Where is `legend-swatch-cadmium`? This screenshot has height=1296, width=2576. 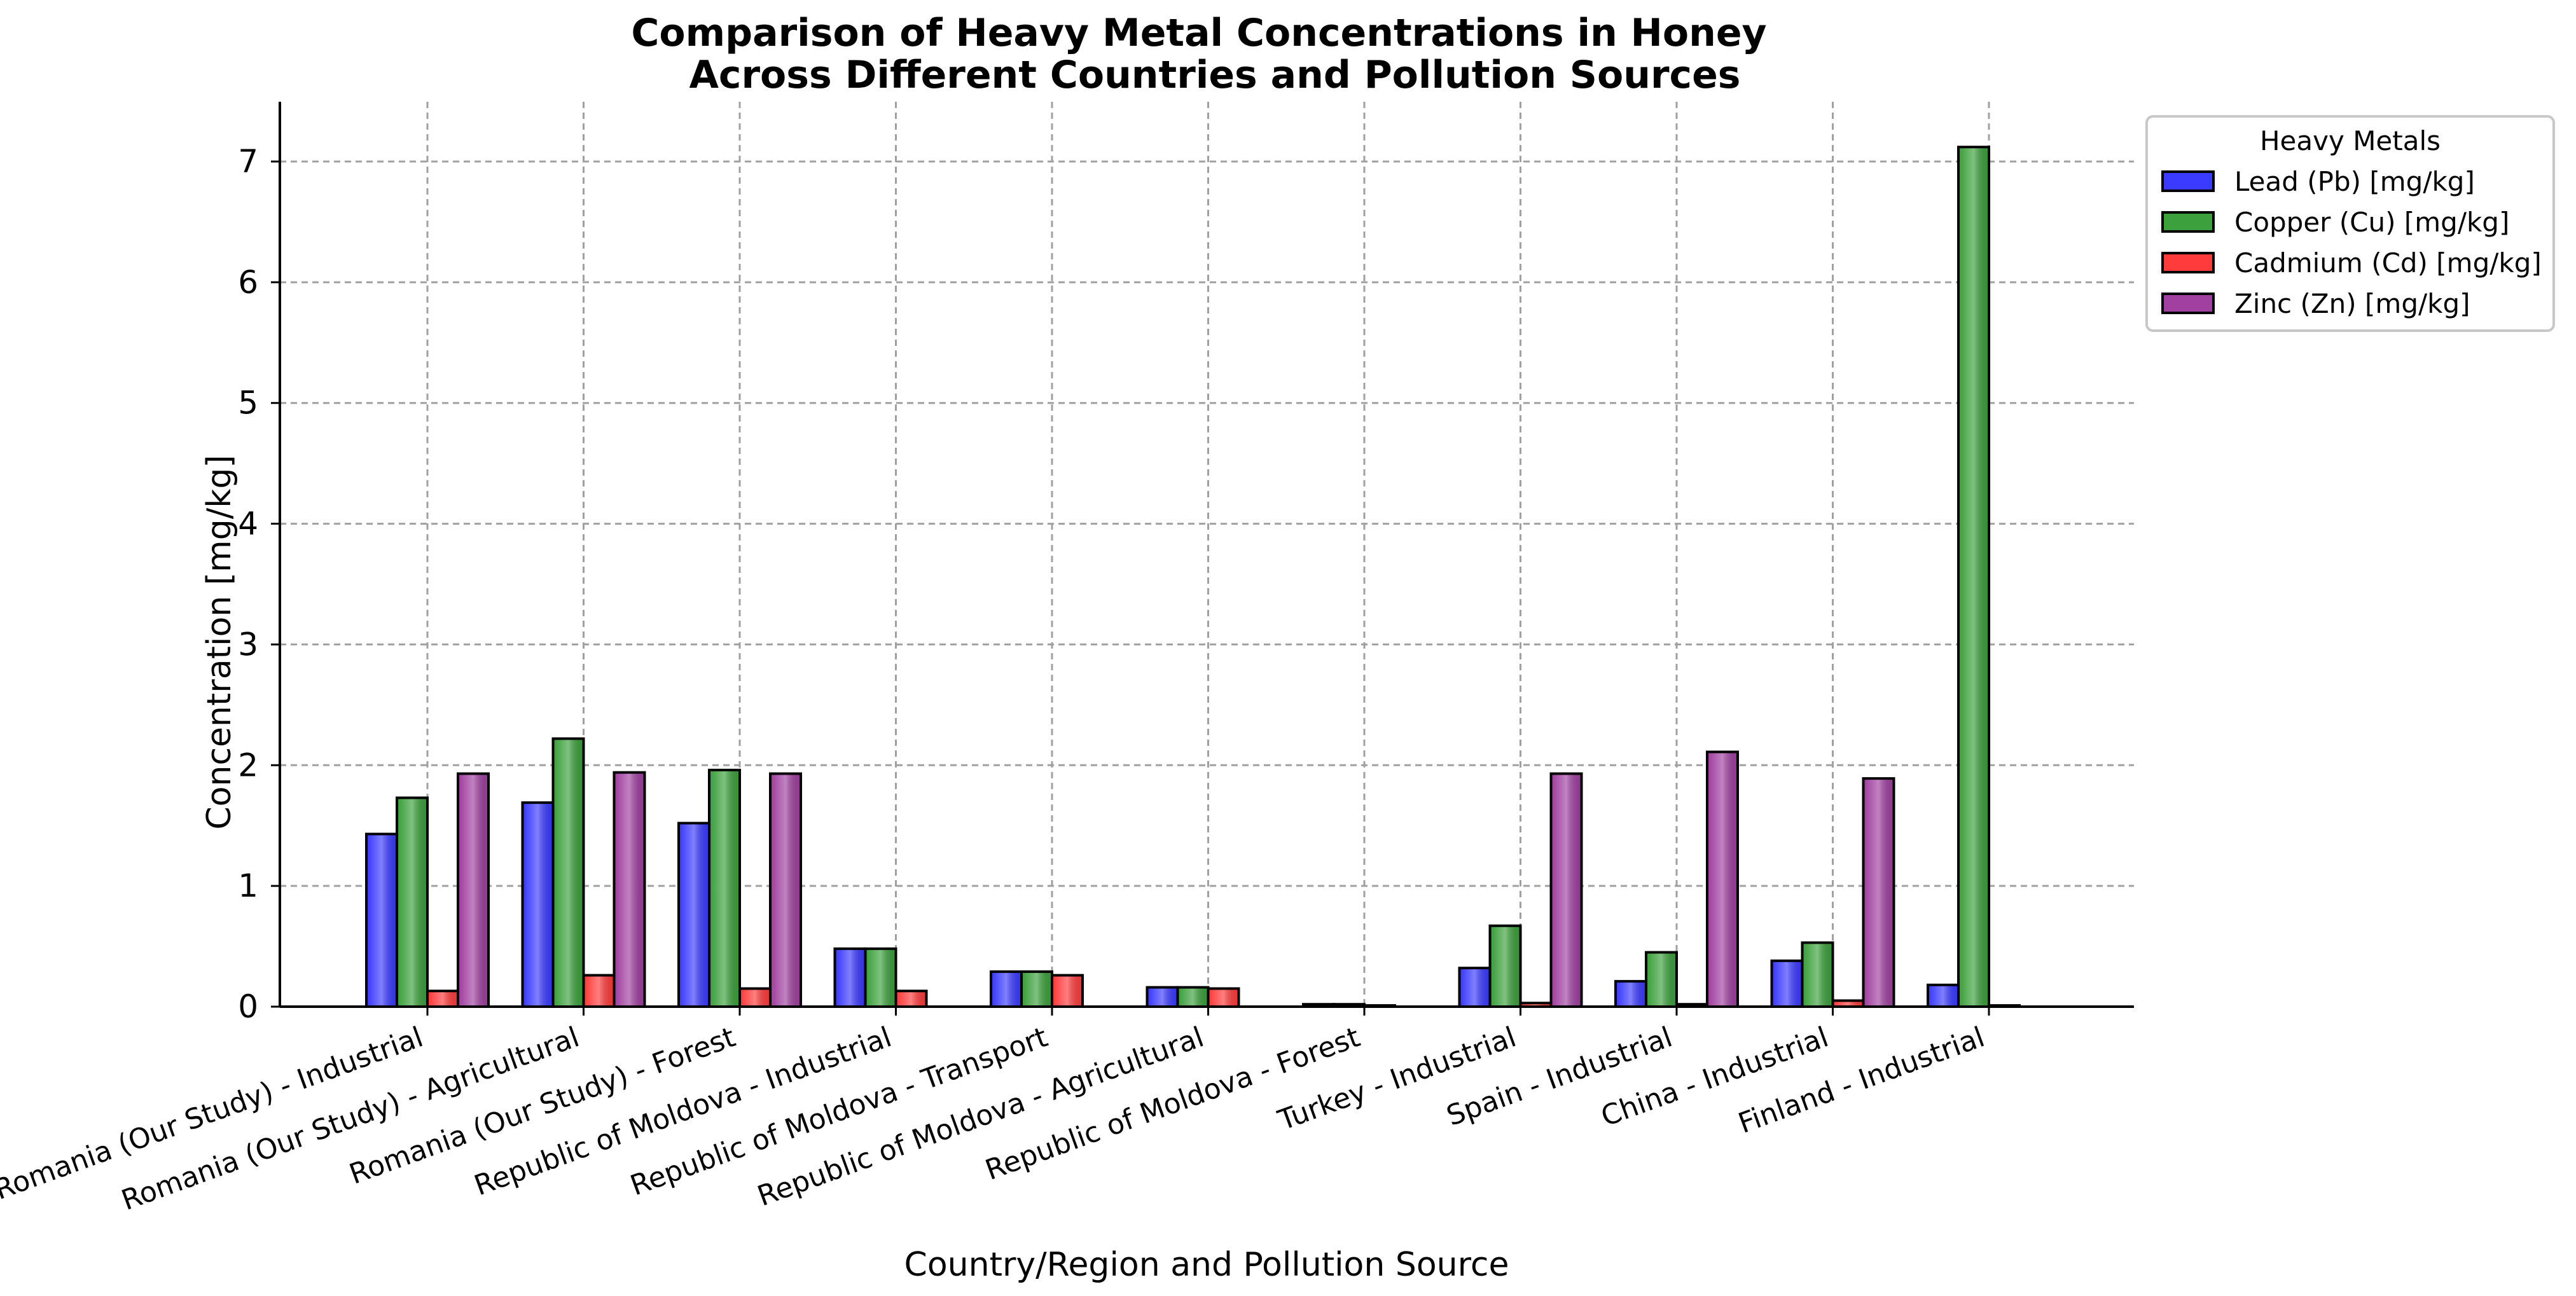
legend-swatch-cadmium is located at coordinates (2188, 262).